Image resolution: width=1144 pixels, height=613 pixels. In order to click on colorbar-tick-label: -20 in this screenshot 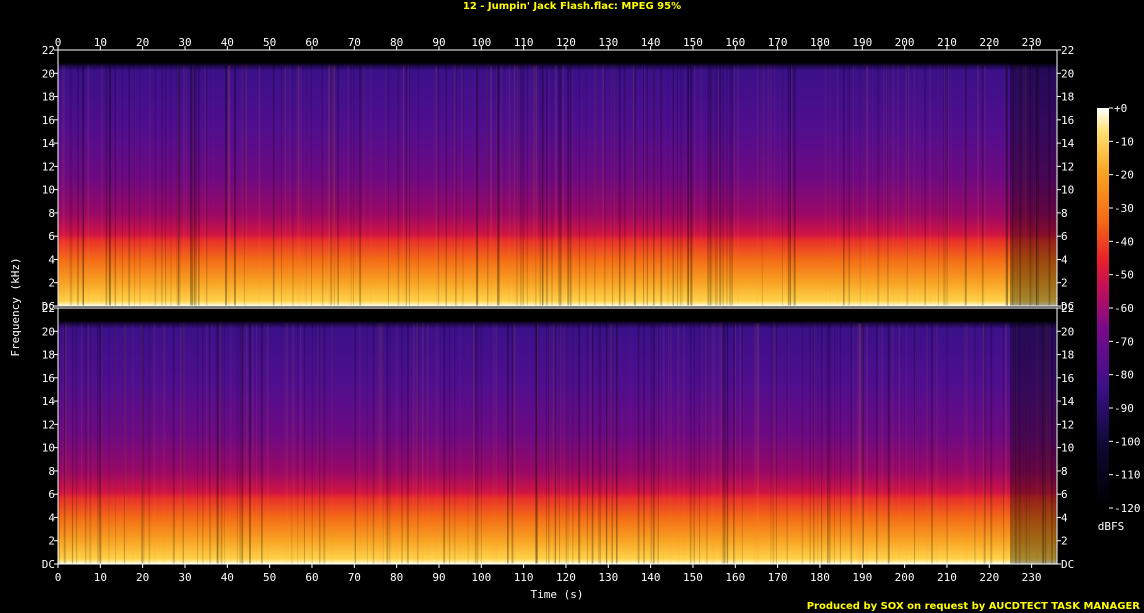, I will do `click(1124, 175)`.